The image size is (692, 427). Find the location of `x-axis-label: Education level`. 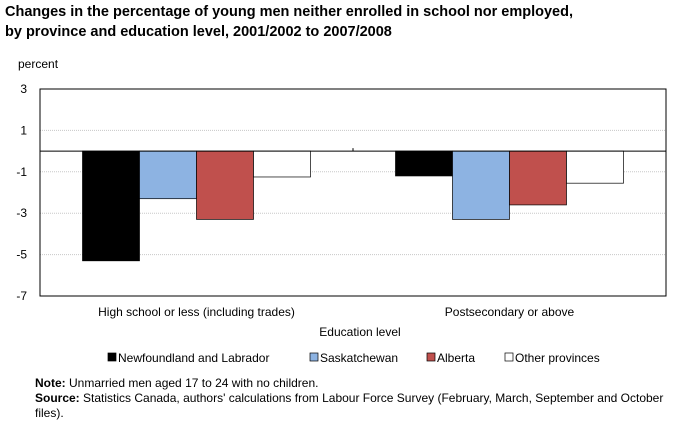

x-axis-label: Education level is located at coordinates (359, 332).